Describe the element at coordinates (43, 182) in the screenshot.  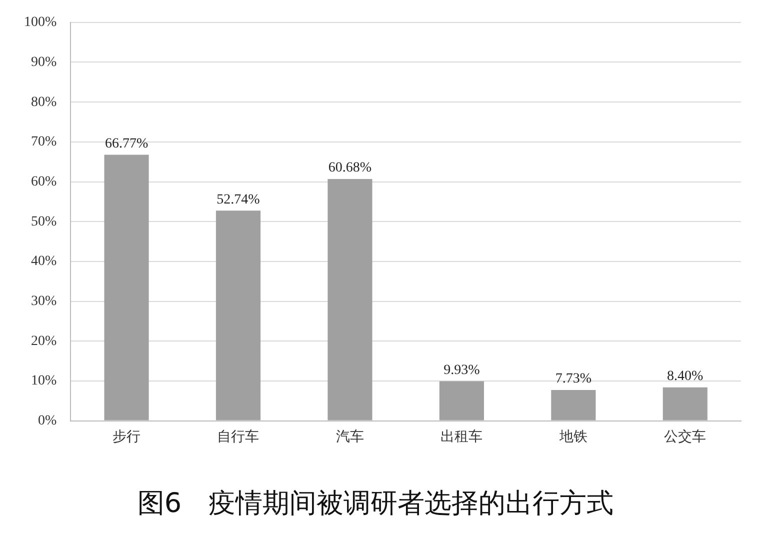
I see `y-tick-label: 60%` at that location.